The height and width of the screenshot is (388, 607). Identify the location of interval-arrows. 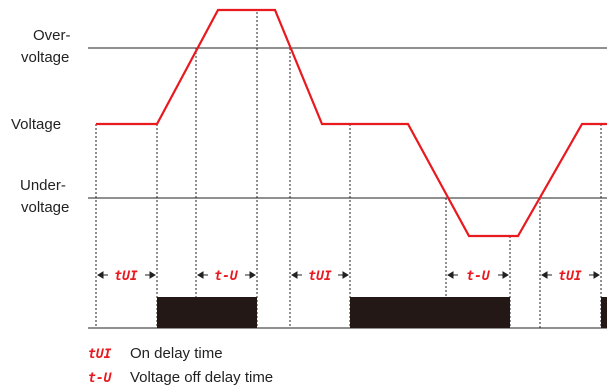
(348, 275).